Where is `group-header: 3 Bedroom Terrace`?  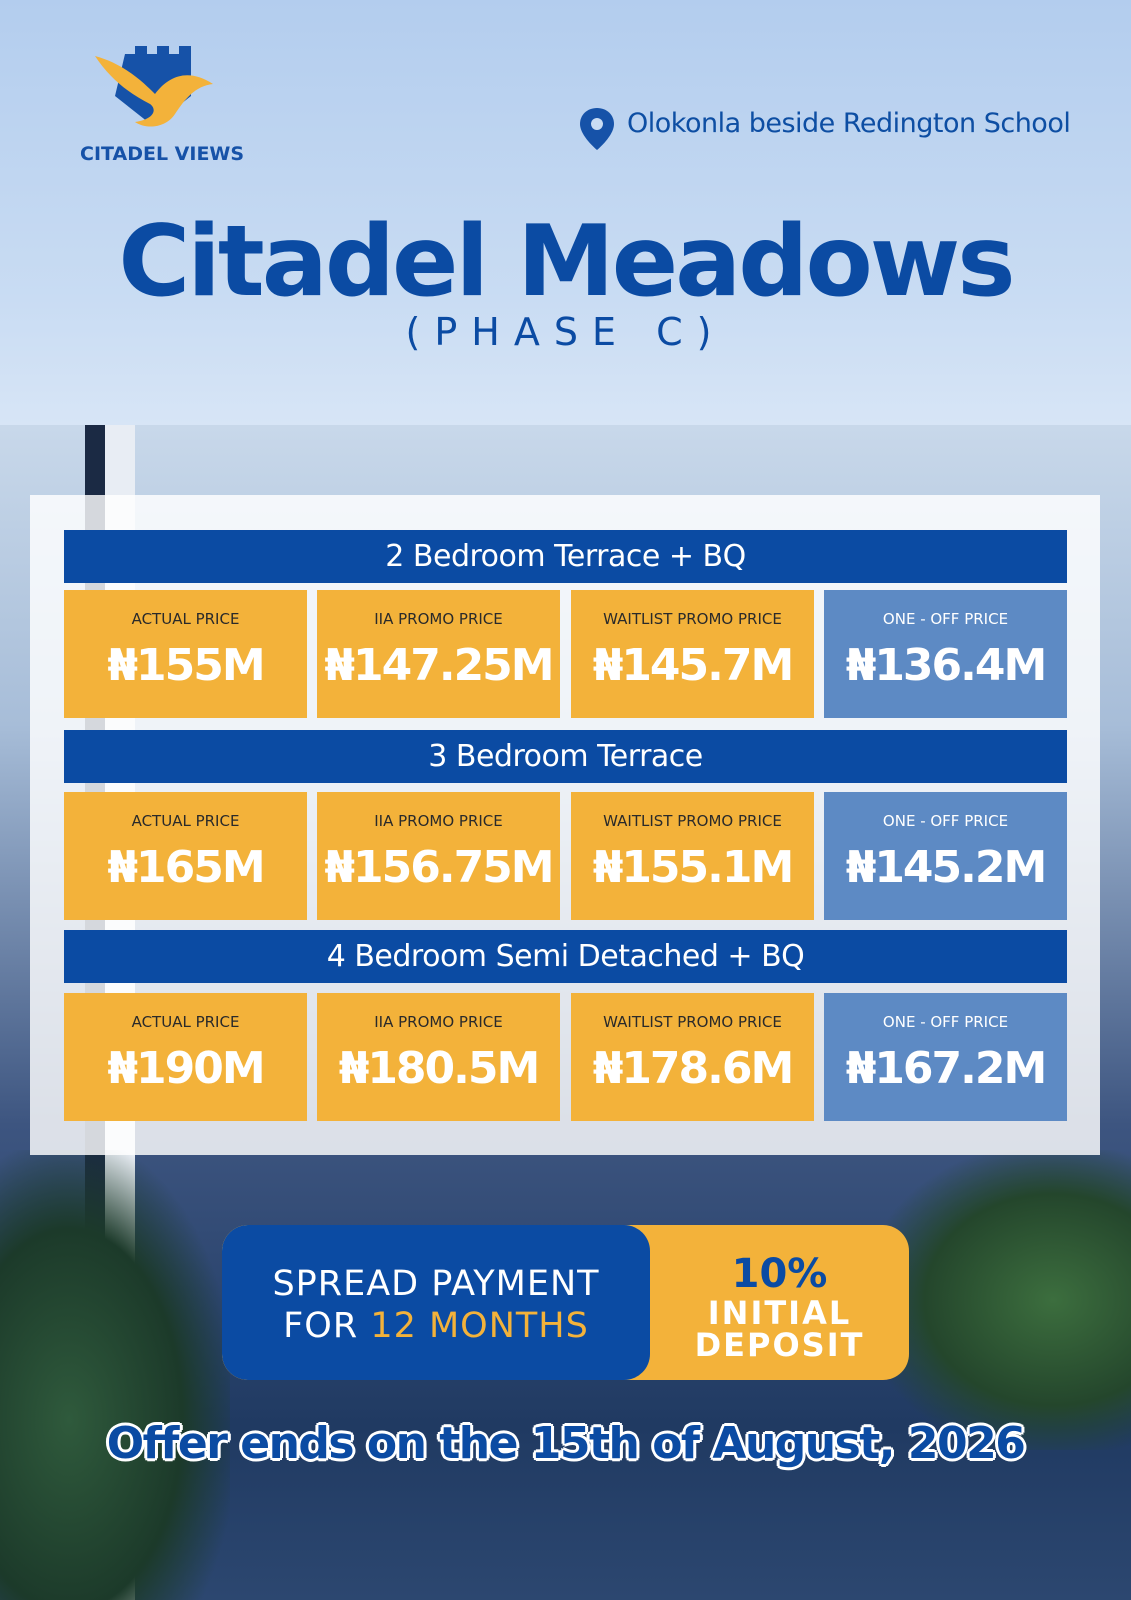
group-header: 3 Bedroom Terrace is located at coordinates (565, 756).